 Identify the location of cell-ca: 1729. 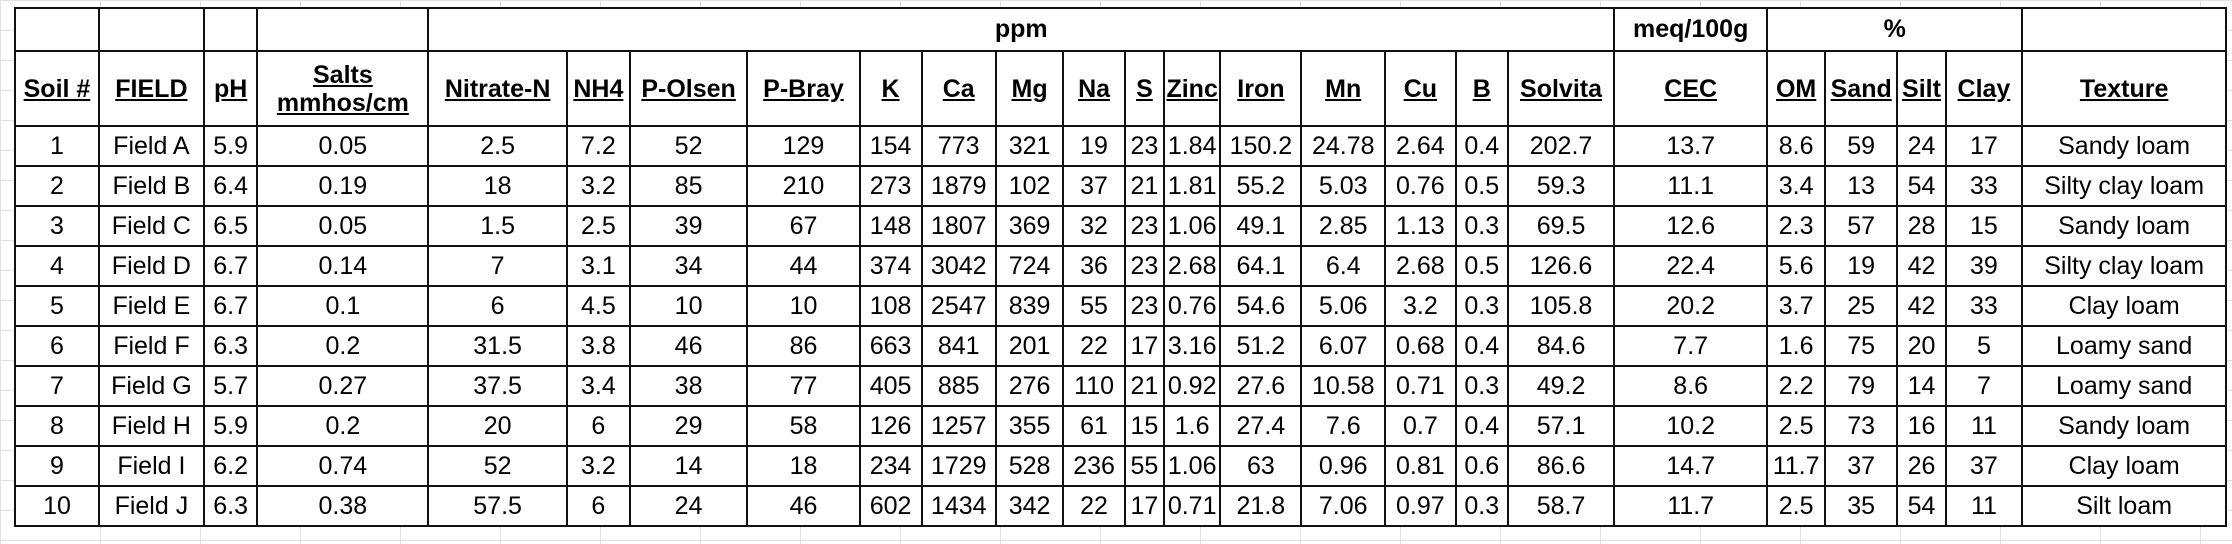
(958, 466).